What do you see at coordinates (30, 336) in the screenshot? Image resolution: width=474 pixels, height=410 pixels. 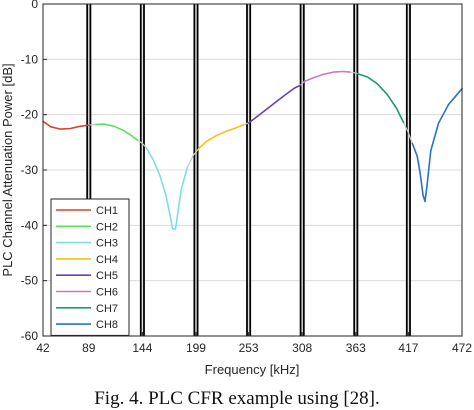 I see `y-tick-label-6: -60` at bounding box center [30, 336].